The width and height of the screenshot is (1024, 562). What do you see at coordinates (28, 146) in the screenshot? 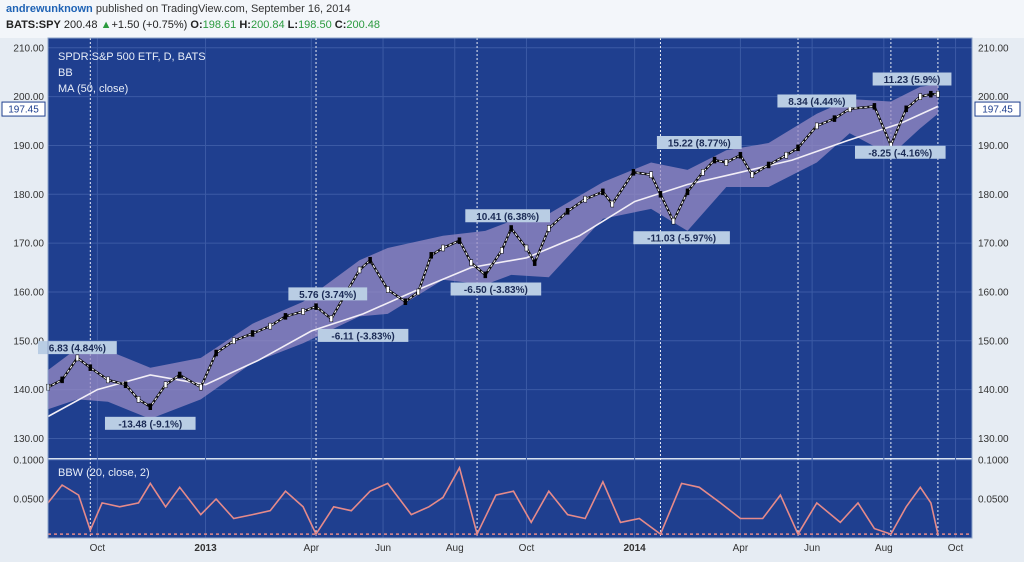
I see `y-tick-left: 190.00` at bounding box center [28, 146].